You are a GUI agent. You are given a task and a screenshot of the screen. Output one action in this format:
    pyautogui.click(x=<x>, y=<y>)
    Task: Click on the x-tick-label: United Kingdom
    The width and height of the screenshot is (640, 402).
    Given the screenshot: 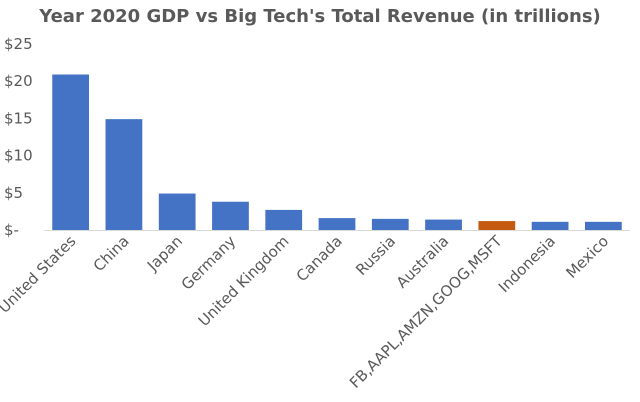 What is the action you would take?
    pyautogui.click(x=244, y=281)
    